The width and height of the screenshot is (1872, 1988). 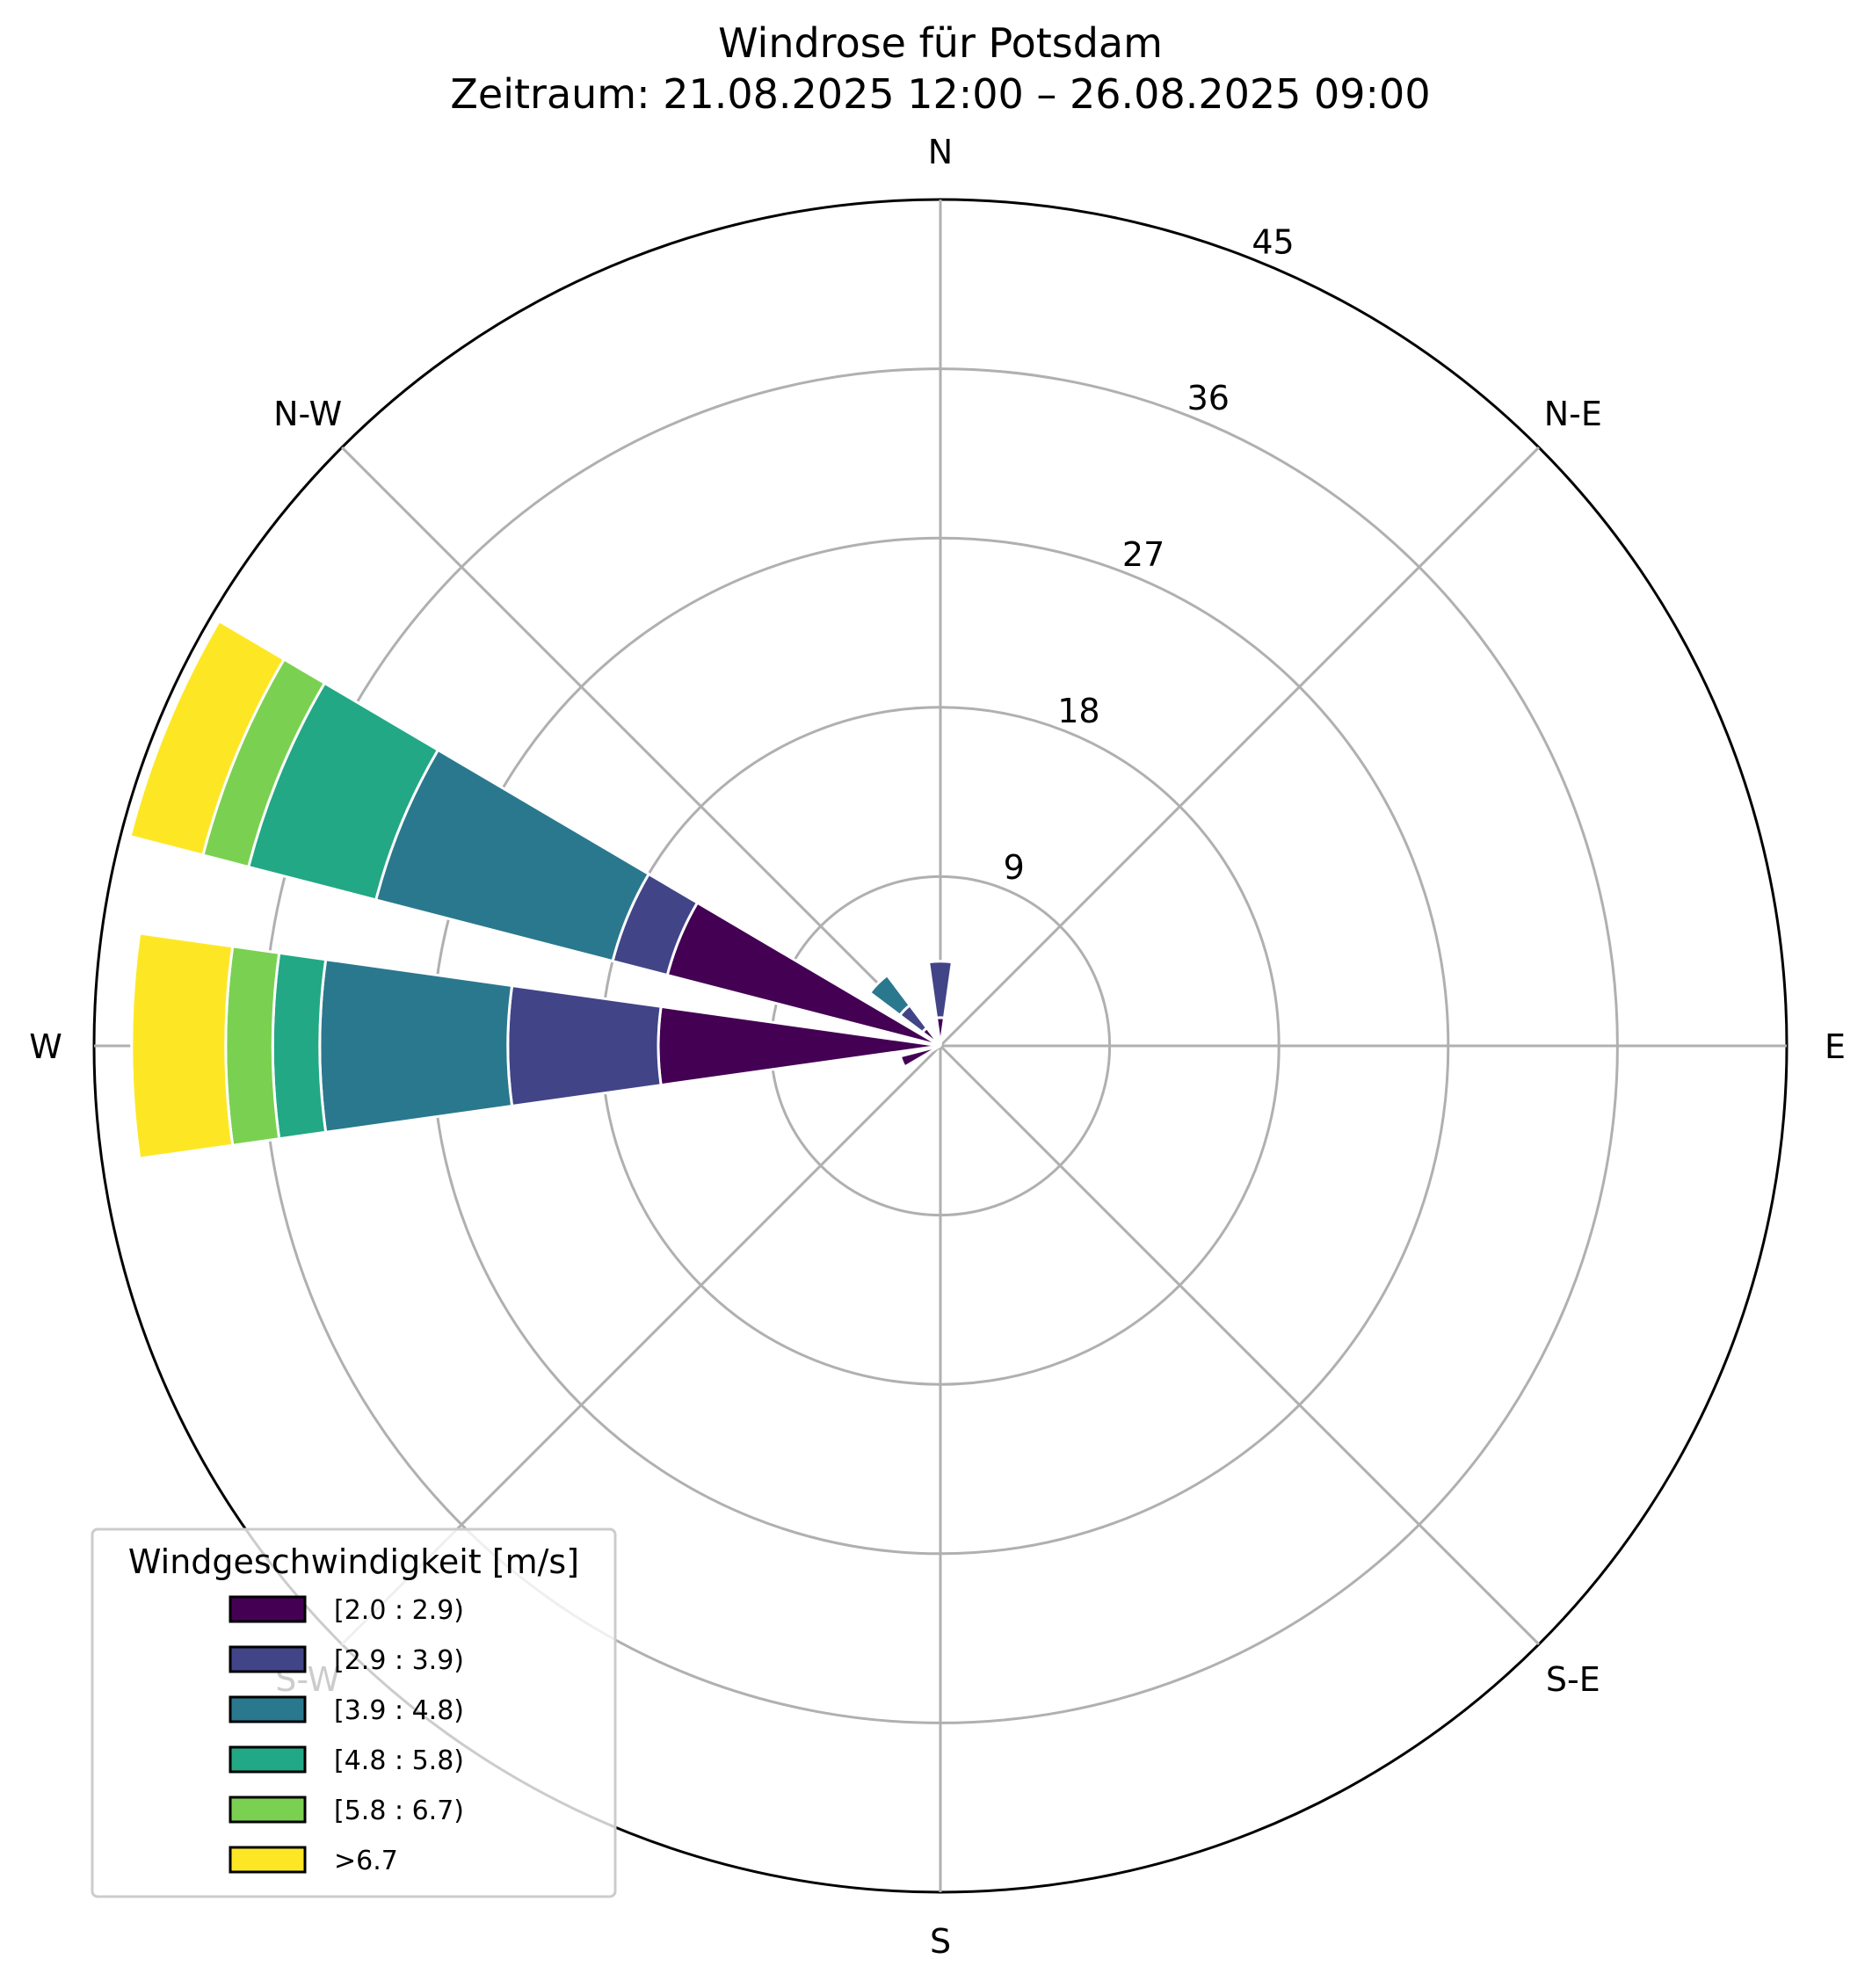 I want to click on legend-label: [5.8 : 6.7), so click(x=399, y=1811).